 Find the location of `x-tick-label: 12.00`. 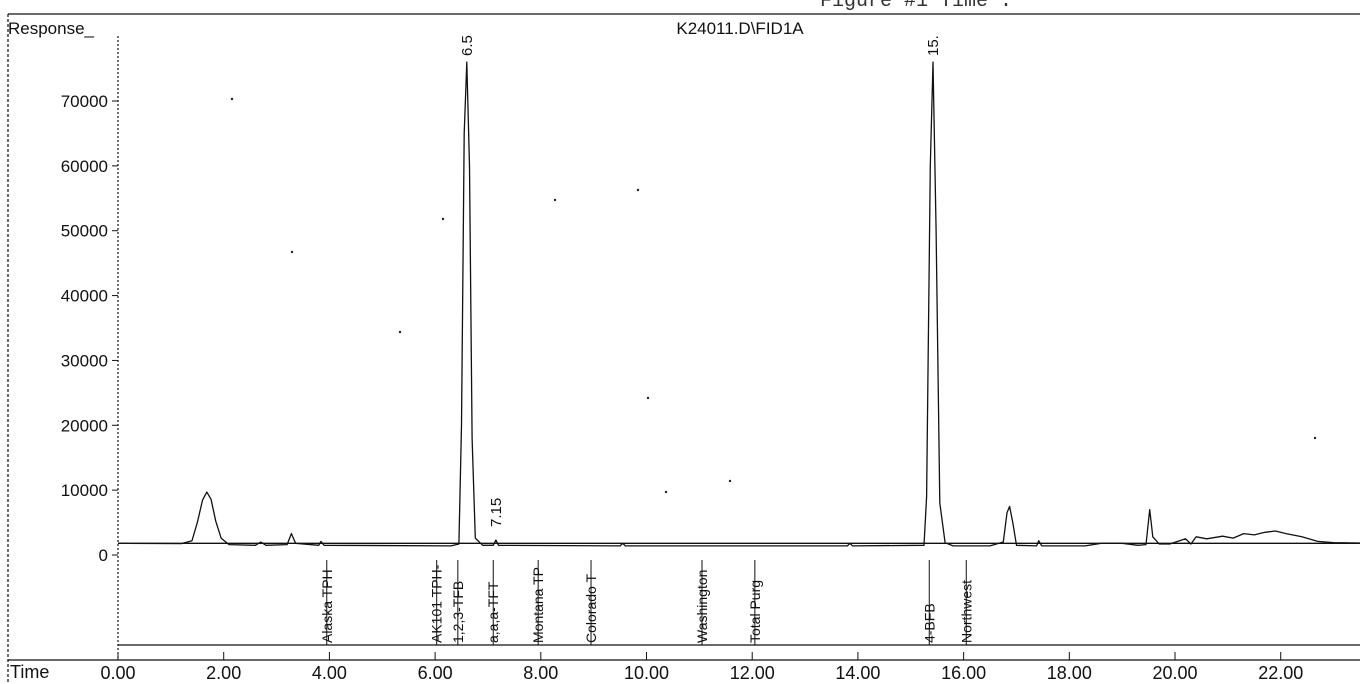

x-tick-label: 12.00 is located at coordinates (752, 673).